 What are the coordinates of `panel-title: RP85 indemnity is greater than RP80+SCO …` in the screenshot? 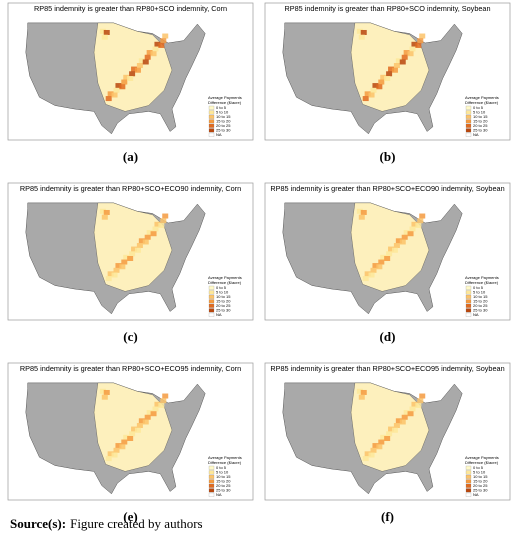 It's located at (387, 8).